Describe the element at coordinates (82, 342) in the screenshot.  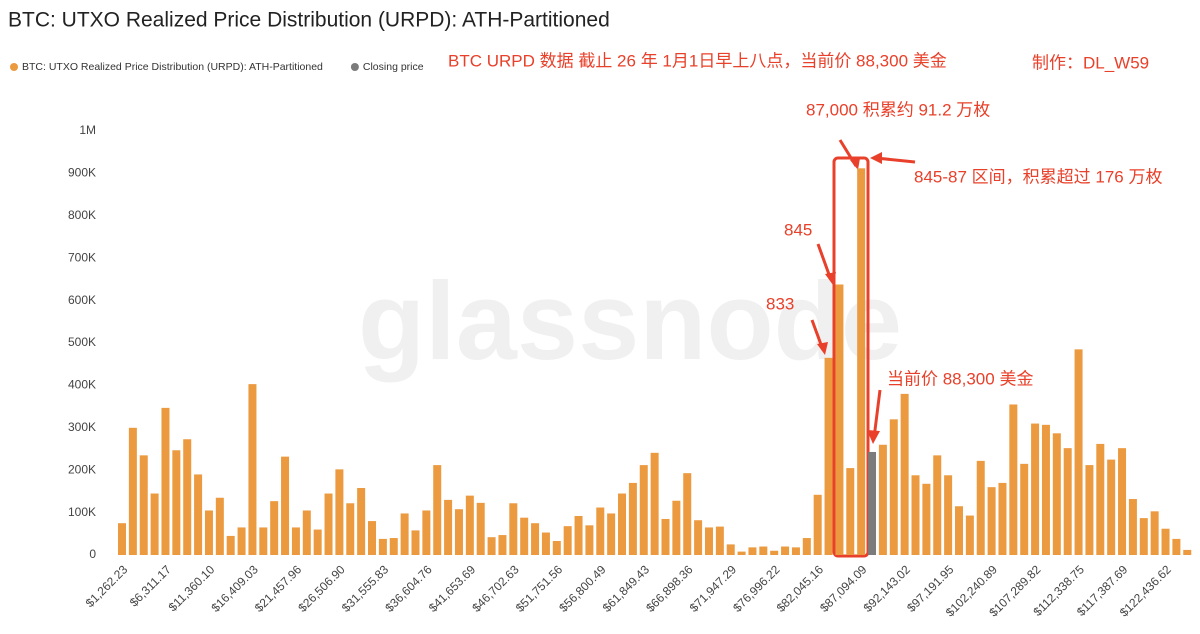
I see `y-tick-label: 500K` at that location.